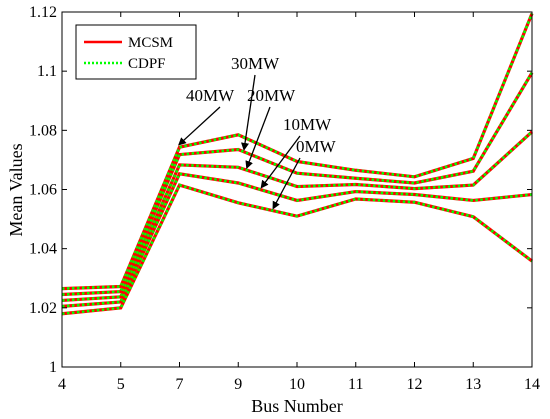 Image resolution: width=550 pixels, height=419 pixels. I want to click on x-tick-label: 13, so click(473, 384).